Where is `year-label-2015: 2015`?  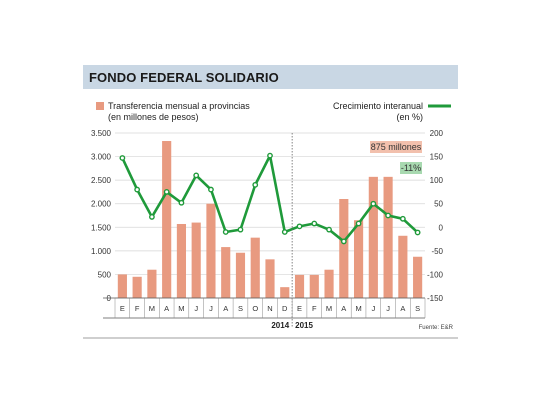 year-label-2015: 2015 is located at coordinates (304, 325).